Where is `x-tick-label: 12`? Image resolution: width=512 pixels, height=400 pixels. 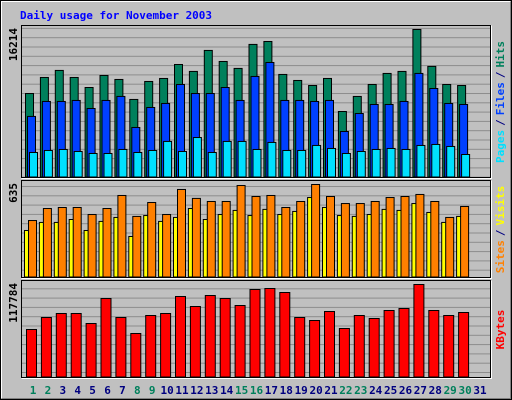
x-tick-label: 12 is located at coordinates (196, 390).